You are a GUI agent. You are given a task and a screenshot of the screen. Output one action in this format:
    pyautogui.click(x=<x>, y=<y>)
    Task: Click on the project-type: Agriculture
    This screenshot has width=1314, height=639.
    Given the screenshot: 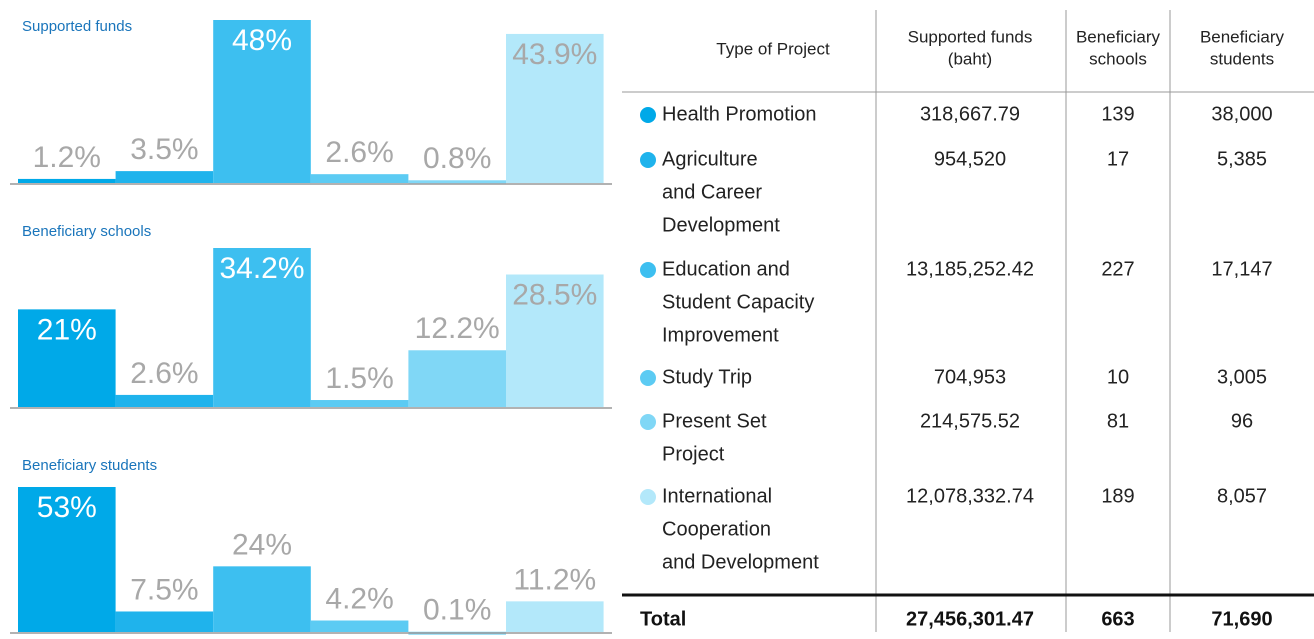 What is the action you would take?
    pyautogui.click(x=710, y=159)
    